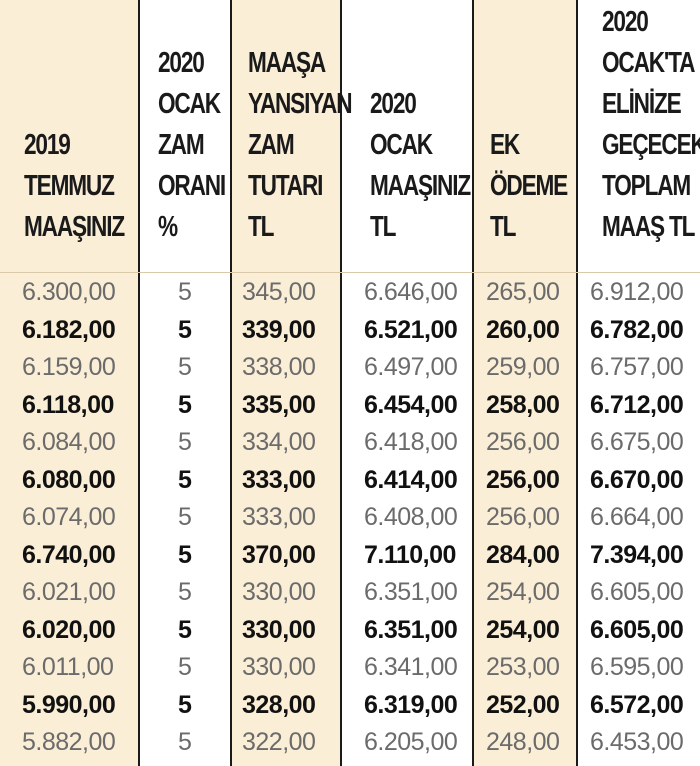 The height and width of the screenshot is (766, 700). I want to click on header-divider, so click(350, 272).